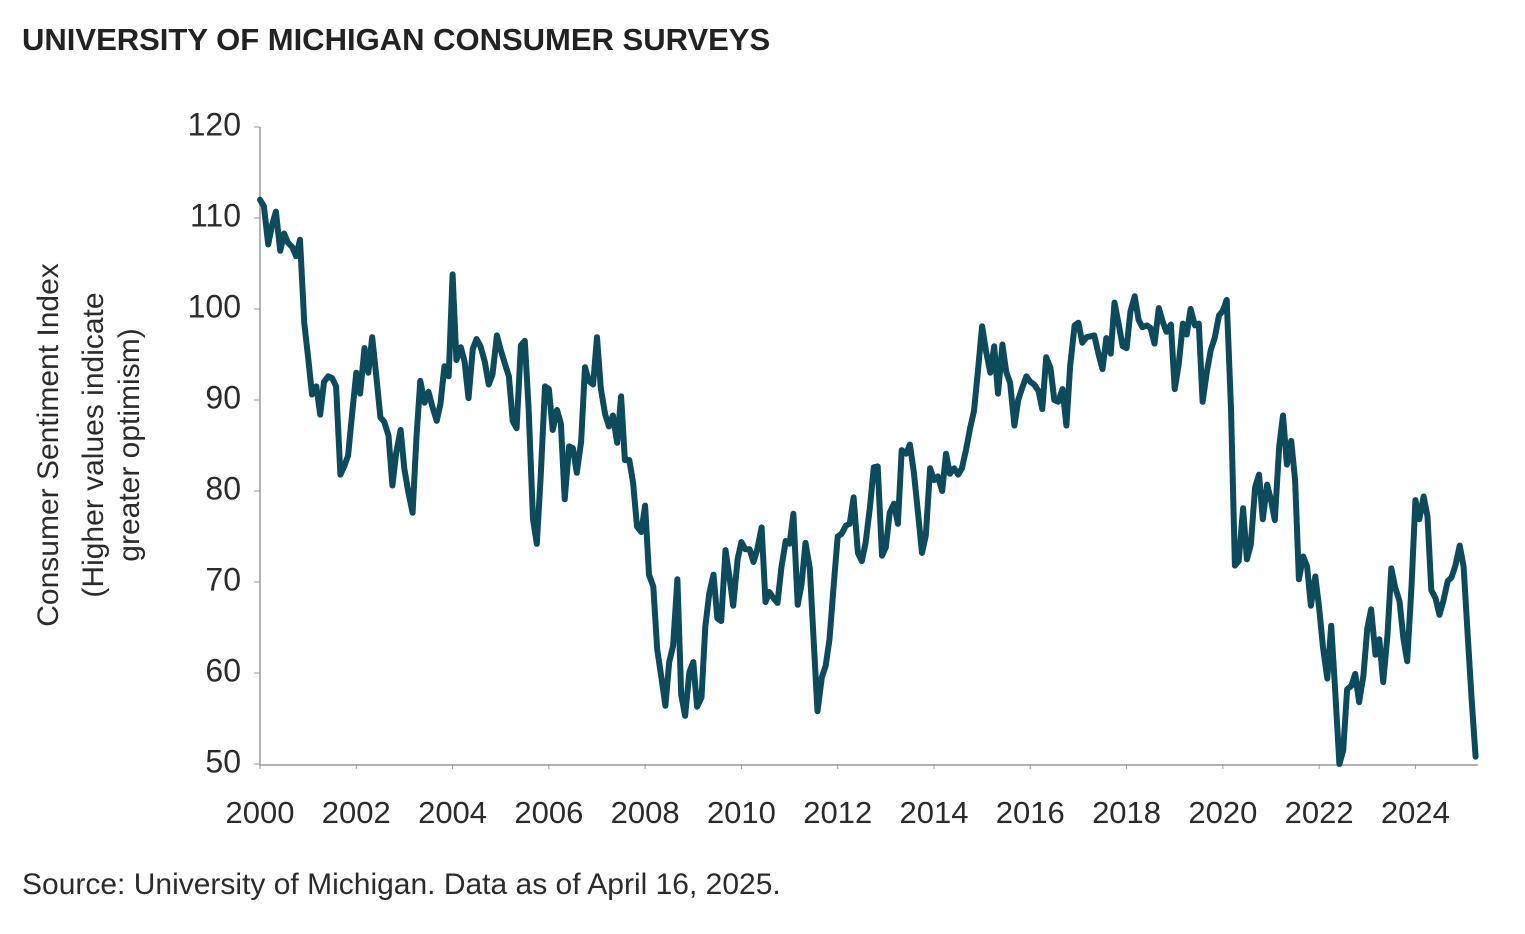  What do you see at coordinates (223, 579) in the screenshot?
I see `y-tick-label: 70` at bounding box center [223, 579].